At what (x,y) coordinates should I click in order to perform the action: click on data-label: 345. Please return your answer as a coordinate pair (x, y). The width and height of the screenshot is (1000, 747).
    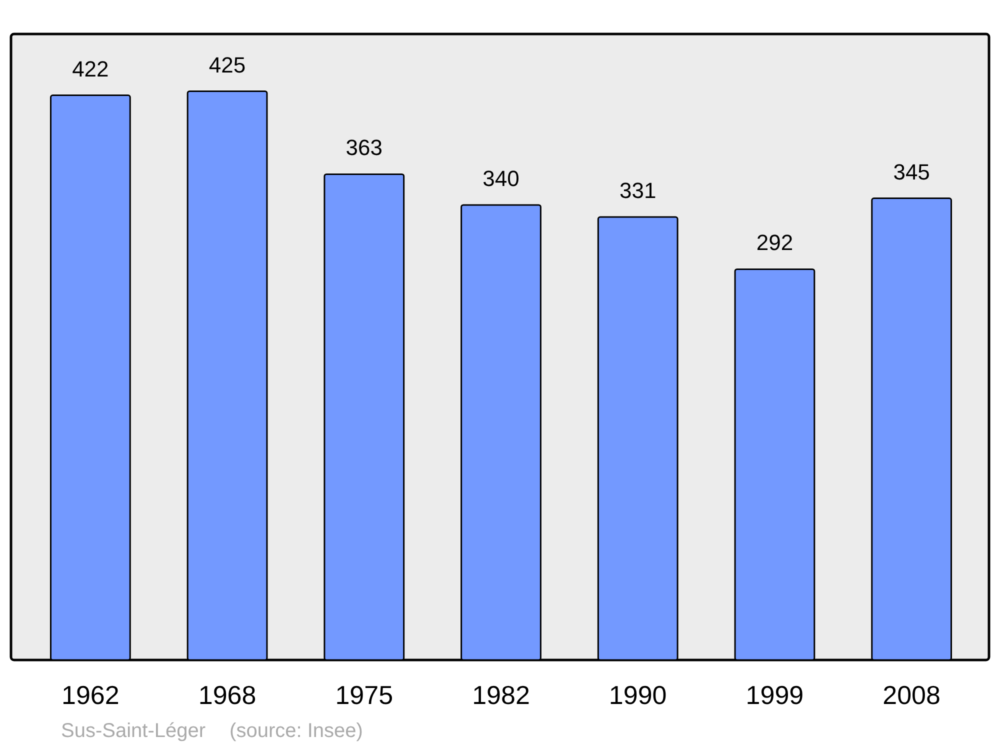
    Looking at the image, I should click on (911, 171).